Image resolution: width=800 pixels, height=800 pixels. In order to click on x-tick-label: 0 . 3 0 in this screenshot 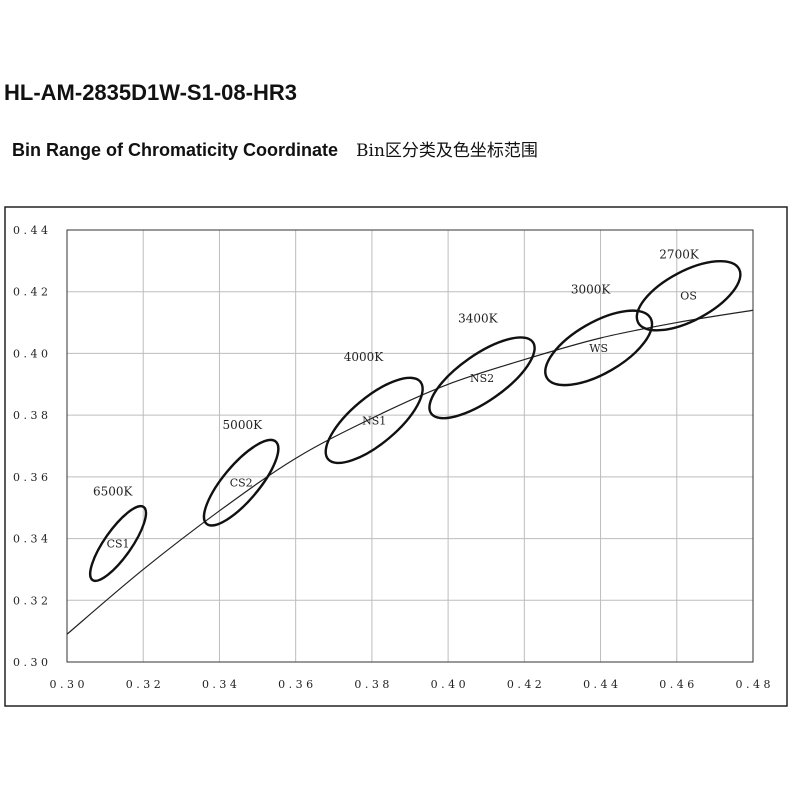, I will do `click(67, 684)`.